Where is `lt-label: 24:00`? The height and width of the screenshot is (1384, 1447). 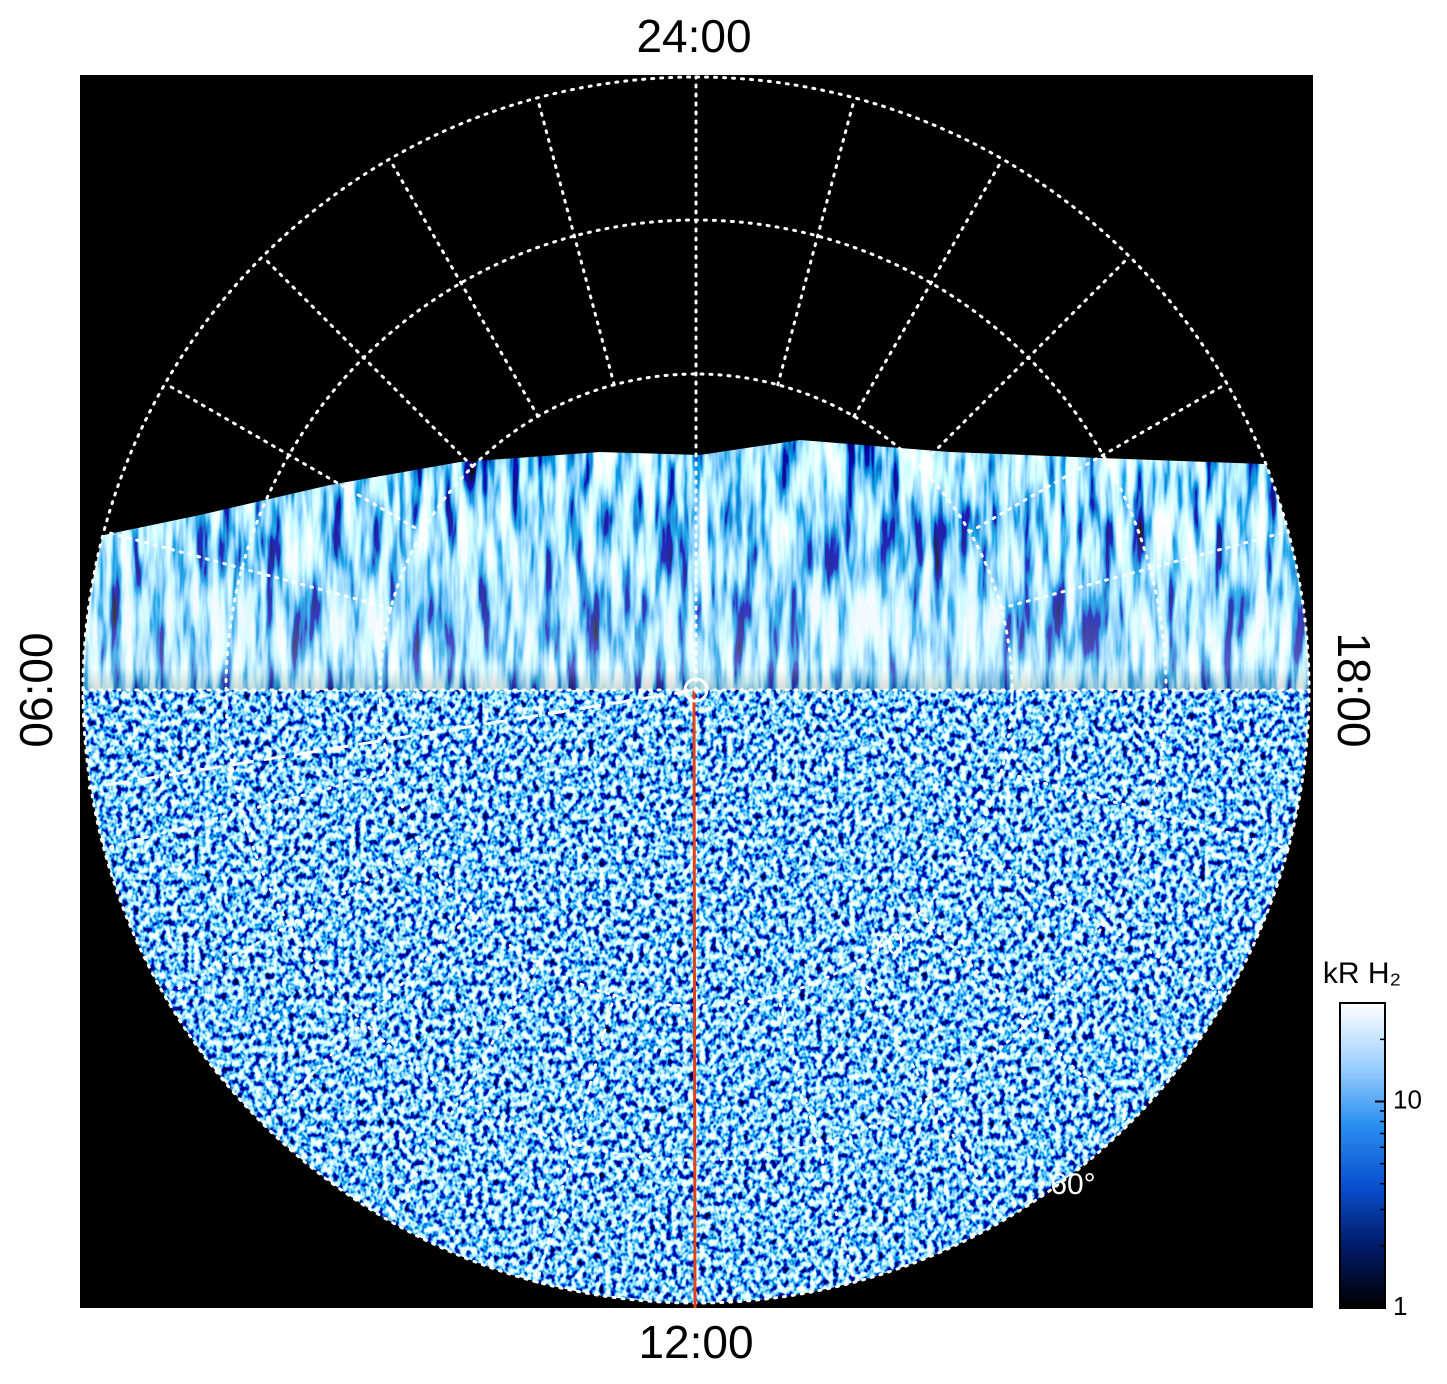 lt-label: 24:00 is located at coordinates (693, 36).